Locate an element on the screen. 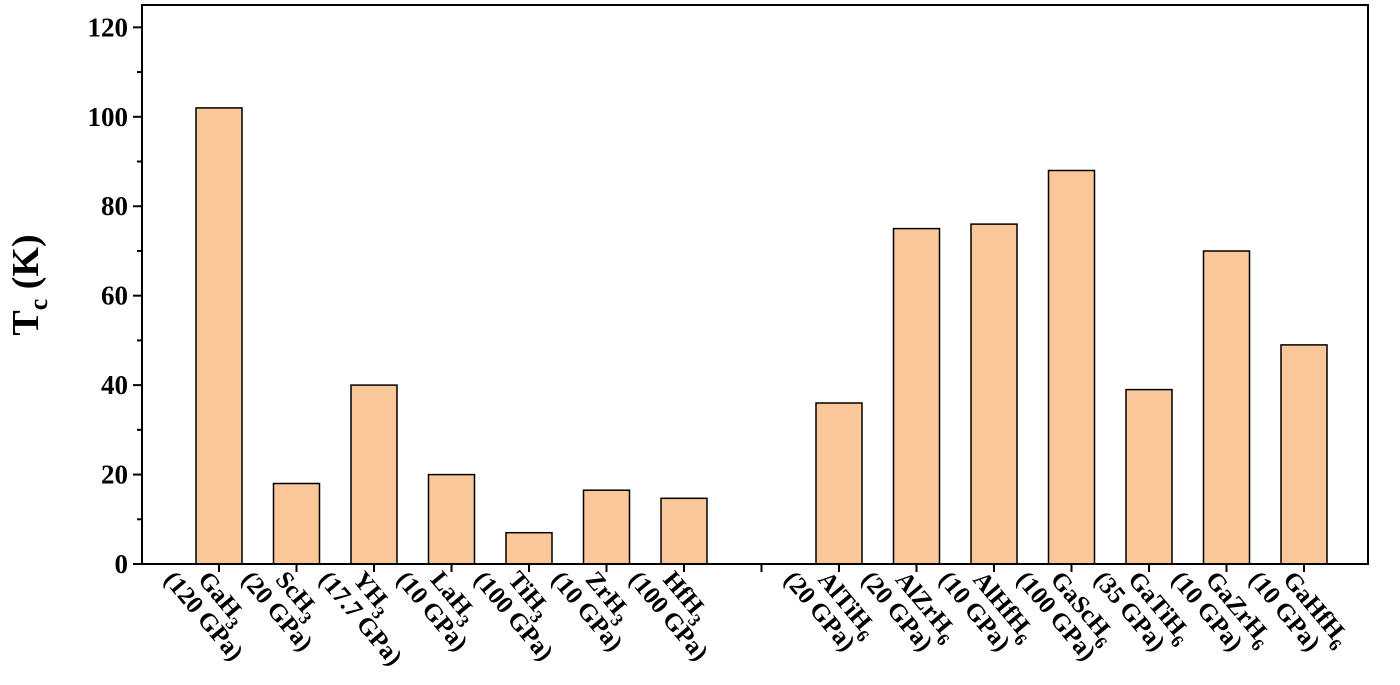 The image size is (1400, 685). bar-yh3 is located at coordinates (374, 474).